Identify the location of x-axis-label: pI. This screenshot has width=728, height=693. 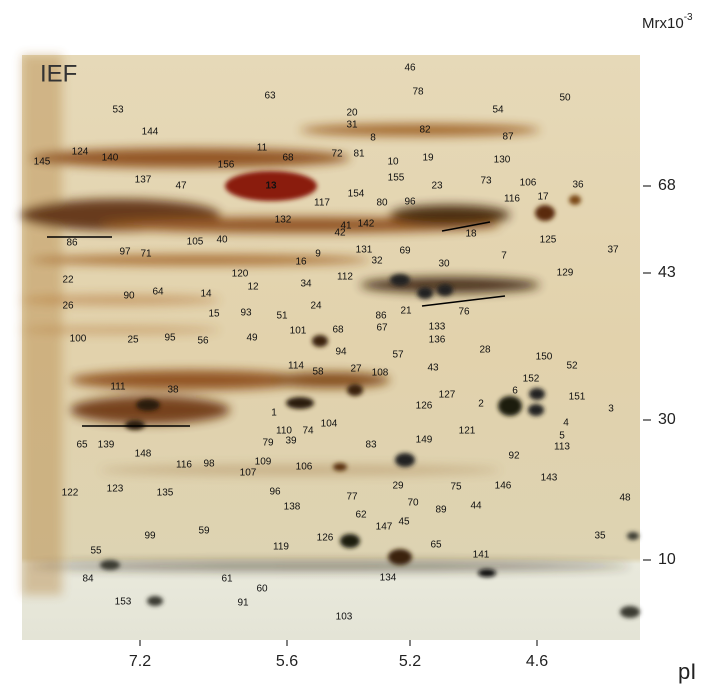
(687, 671).